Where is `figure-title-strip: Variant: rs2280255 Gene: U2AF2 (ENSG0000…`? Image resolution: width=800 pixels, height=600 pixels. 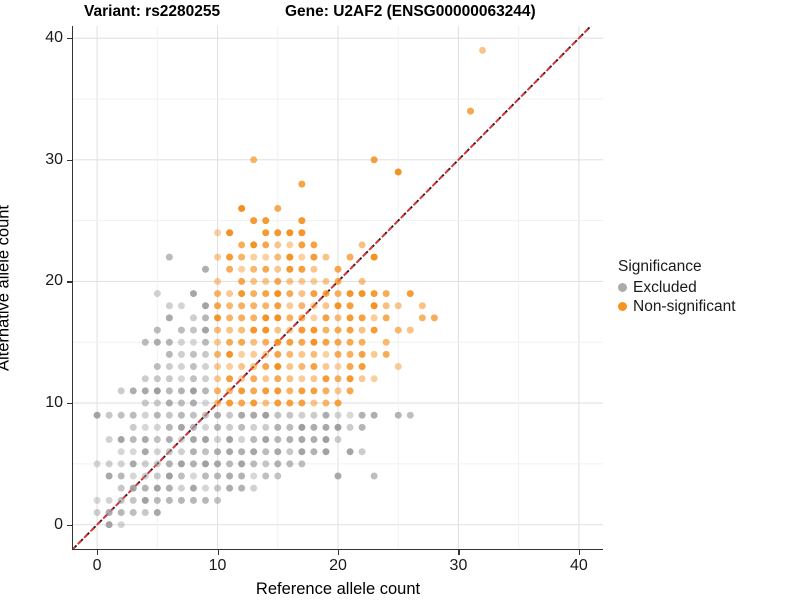 figure-title-strip: Variant: rs2280255 Gene: U2AF2 (ENSG0000… is located at coordinates (400, 13).